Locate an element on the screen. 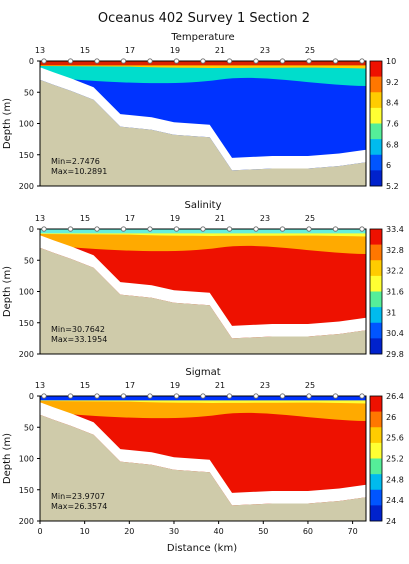 Image resolution: width=409 pixels, height=564 pixels. figure-title: Oceanus 402 Survey 1 Section 2 is located at coordinates (204, 18).